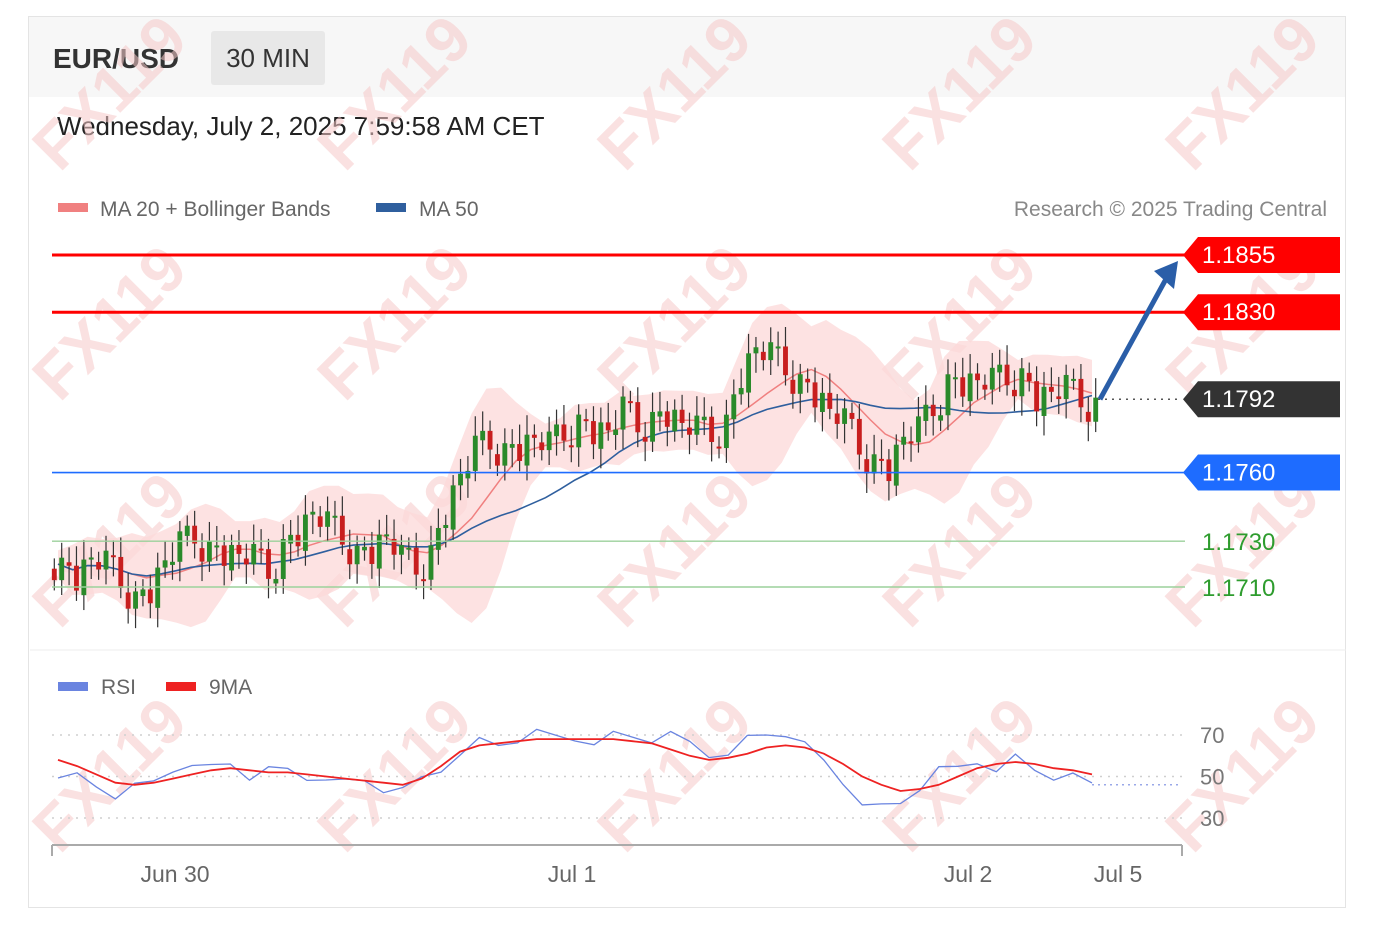 This screenshot has width=1388, height=928. What do you see at coordinates (116, 58) in the screenshot?
I see `currency-pair-title: EUR/USD` at bounding box center [116, 58].